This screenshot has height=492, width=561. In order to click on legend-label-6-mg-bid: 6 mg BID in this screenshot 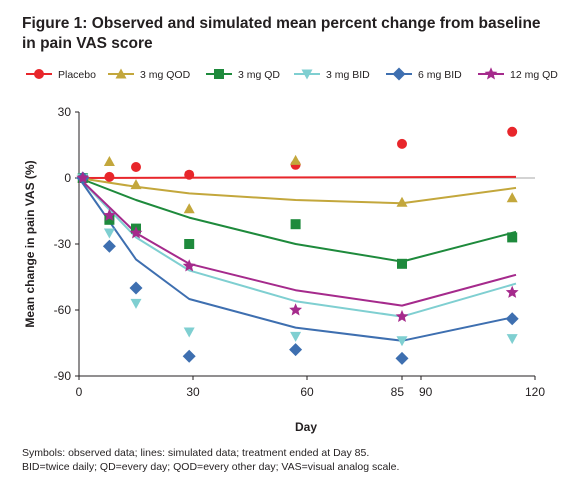, I will do `click(440, 75)`.